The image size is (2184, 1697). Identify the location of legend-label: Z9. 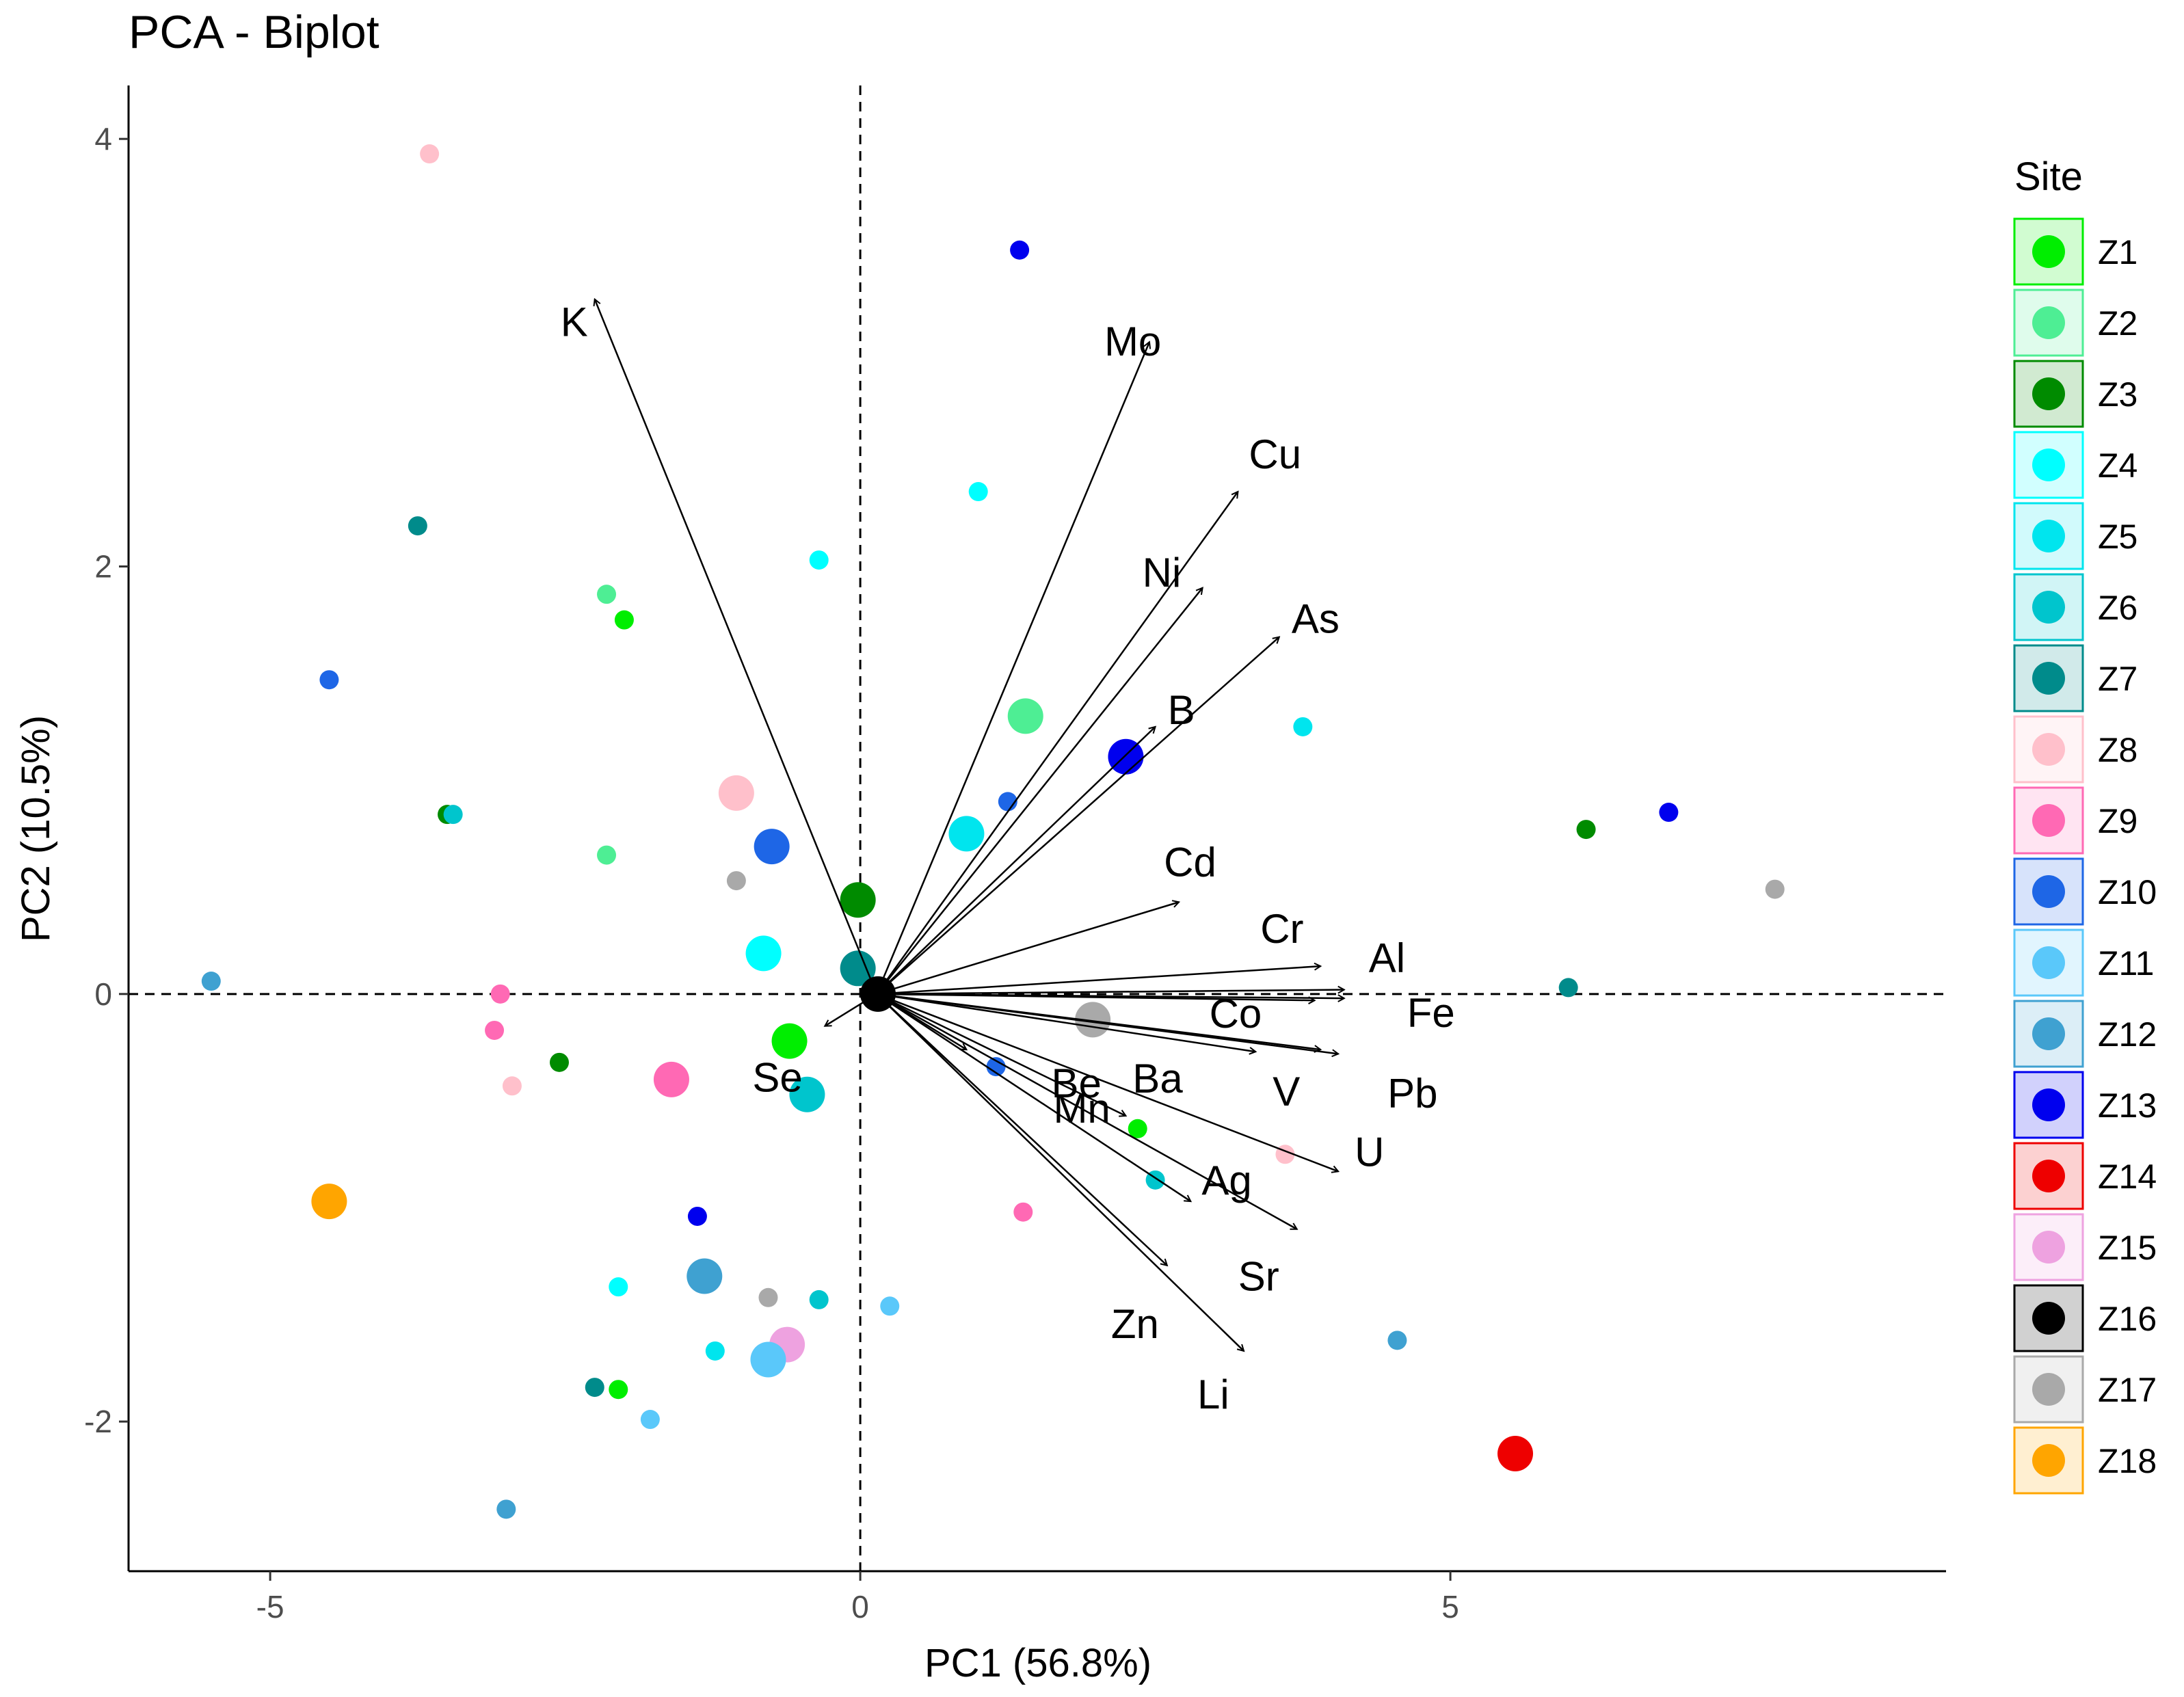
(2118, 821).